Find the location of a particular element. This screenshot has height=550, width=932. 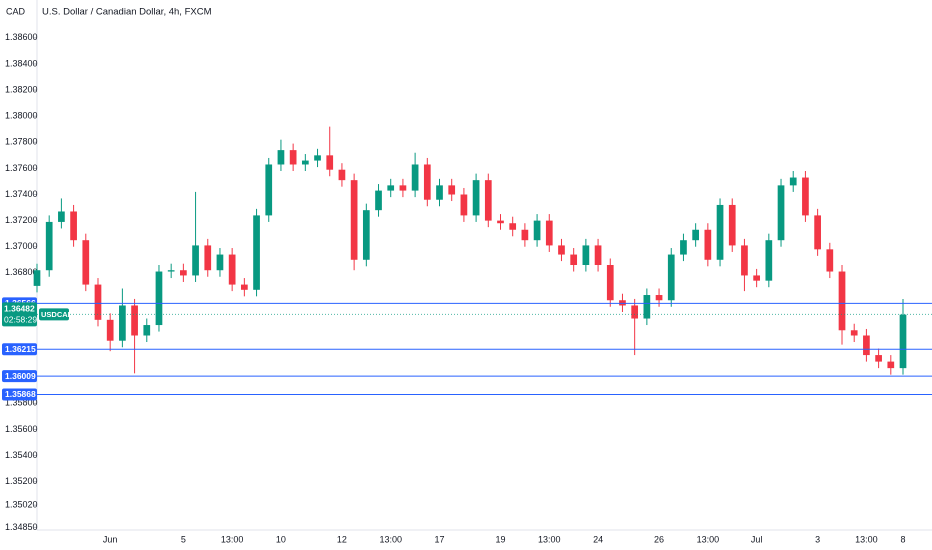

x-tick-label: 5 is located at coordinates (183, 539).